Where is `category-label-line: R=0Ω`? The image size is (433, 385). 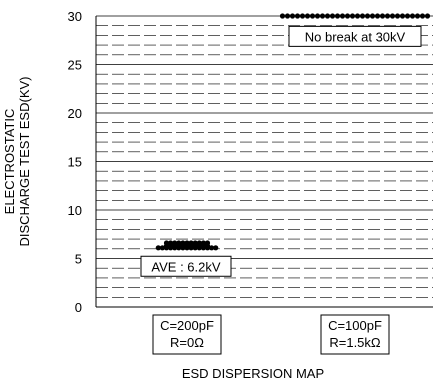 category-label-line: R=0Ω is located at coordinates (187, 342).